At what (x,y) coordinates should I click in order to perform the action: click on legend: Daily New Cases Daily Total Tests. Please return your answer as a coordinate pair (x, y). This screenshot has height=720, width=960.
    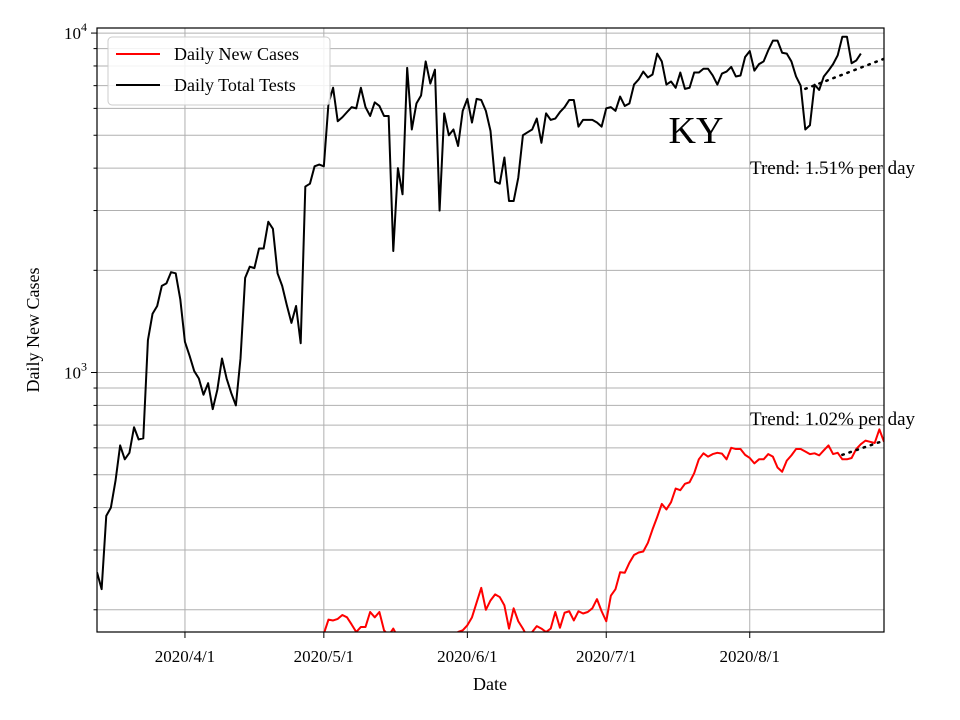
    Looking at the image, I should click on (219, 71).